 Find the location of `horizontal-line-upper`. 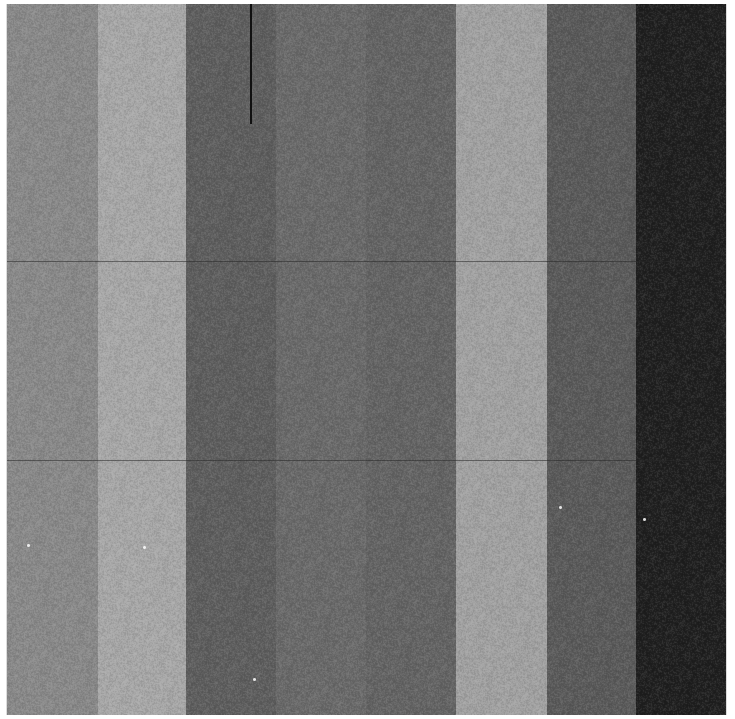

horizontal-line-upper is located at coordinates (366, 261).